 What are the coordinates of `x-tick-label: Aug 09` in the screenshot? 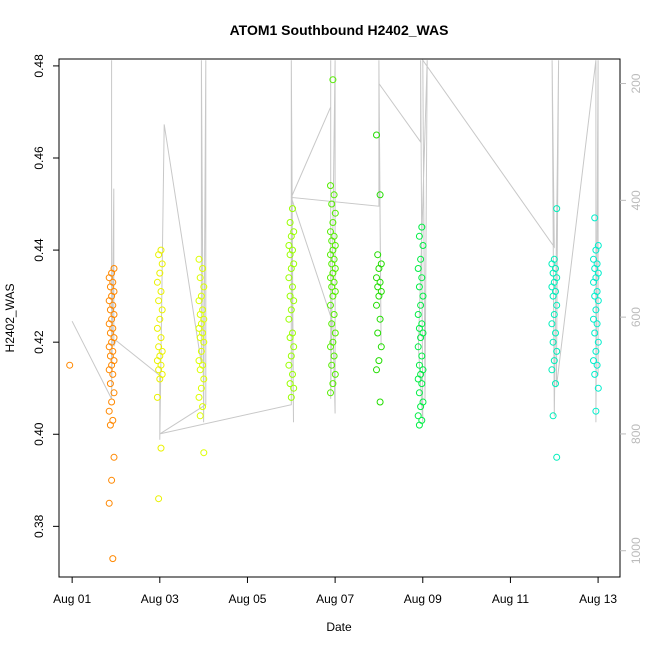 It's located at (423, 599).